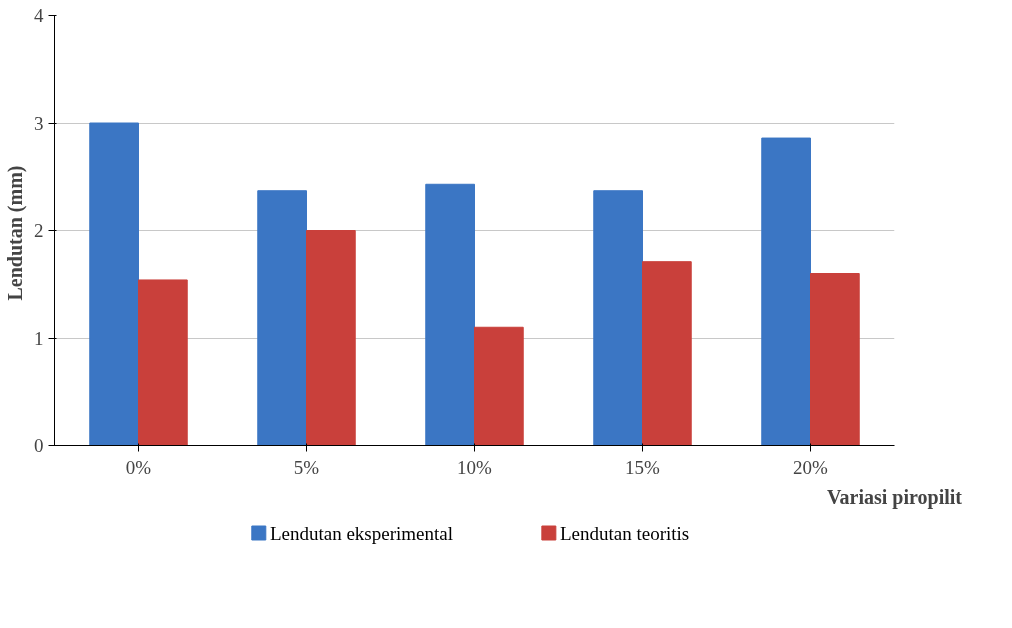 The width and height of the screenshot is (1012, 628). What do you see at coordinates (39, 445) in the screenshot?
I see `y-tick-label: 0` at bounding box center [39, 445].